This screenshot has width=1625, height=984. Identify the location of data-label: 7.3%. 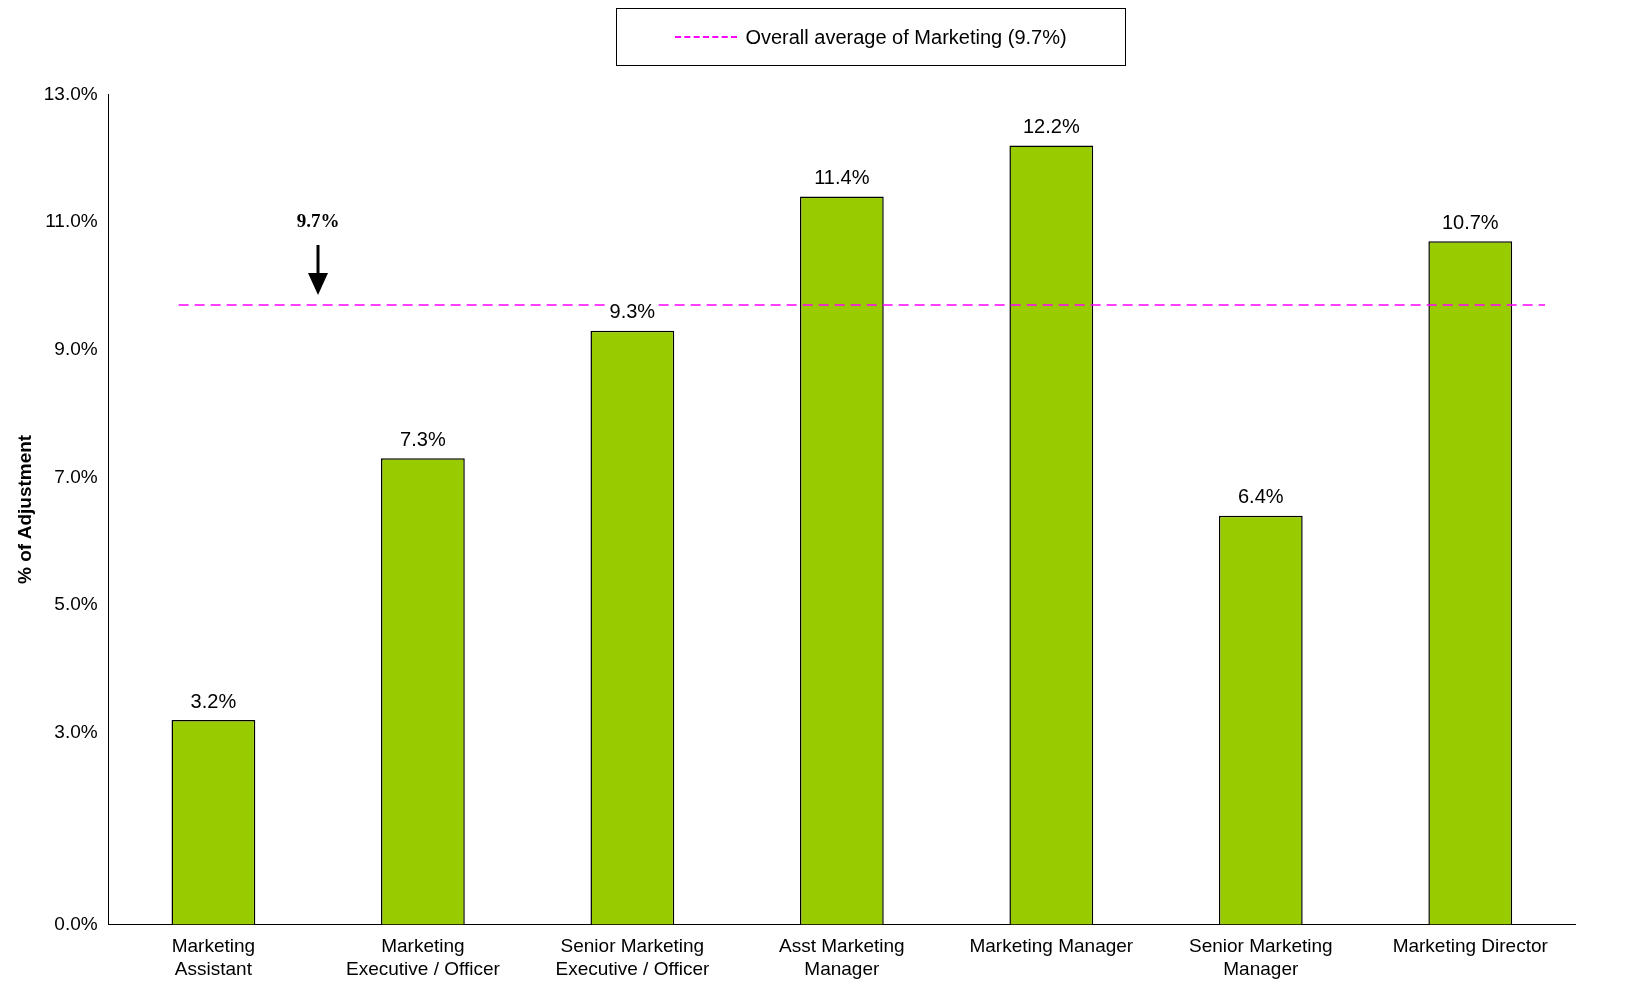
(423, 438).